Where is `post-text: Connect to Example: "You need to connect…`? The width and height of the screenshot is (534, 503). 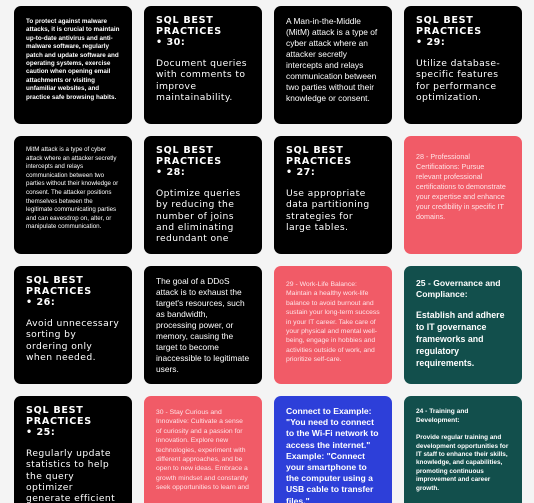 post-text: Connect to Example: "You need to connect… is located at coordinates (332, 454).